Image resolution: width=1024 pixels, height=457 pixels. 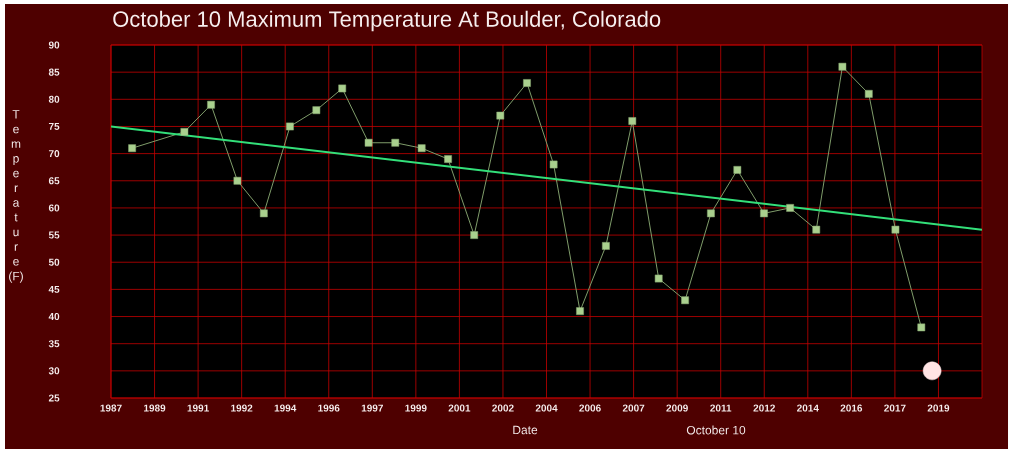 I want to click on y-tick-label: 50, so click(x=54, y=262).